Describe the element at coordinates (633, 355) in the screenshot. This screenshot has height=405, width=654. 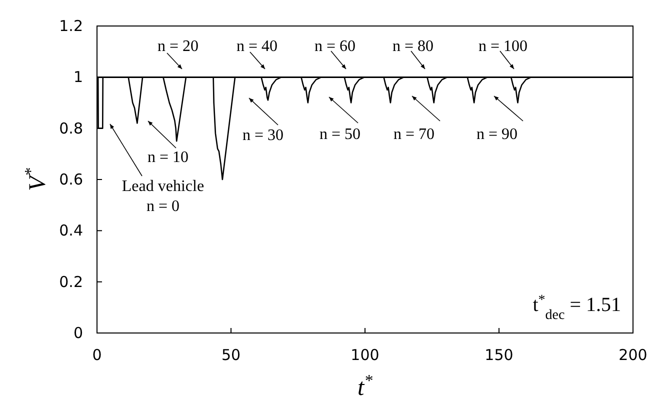
I see `x-tick-label: 200` at that location.